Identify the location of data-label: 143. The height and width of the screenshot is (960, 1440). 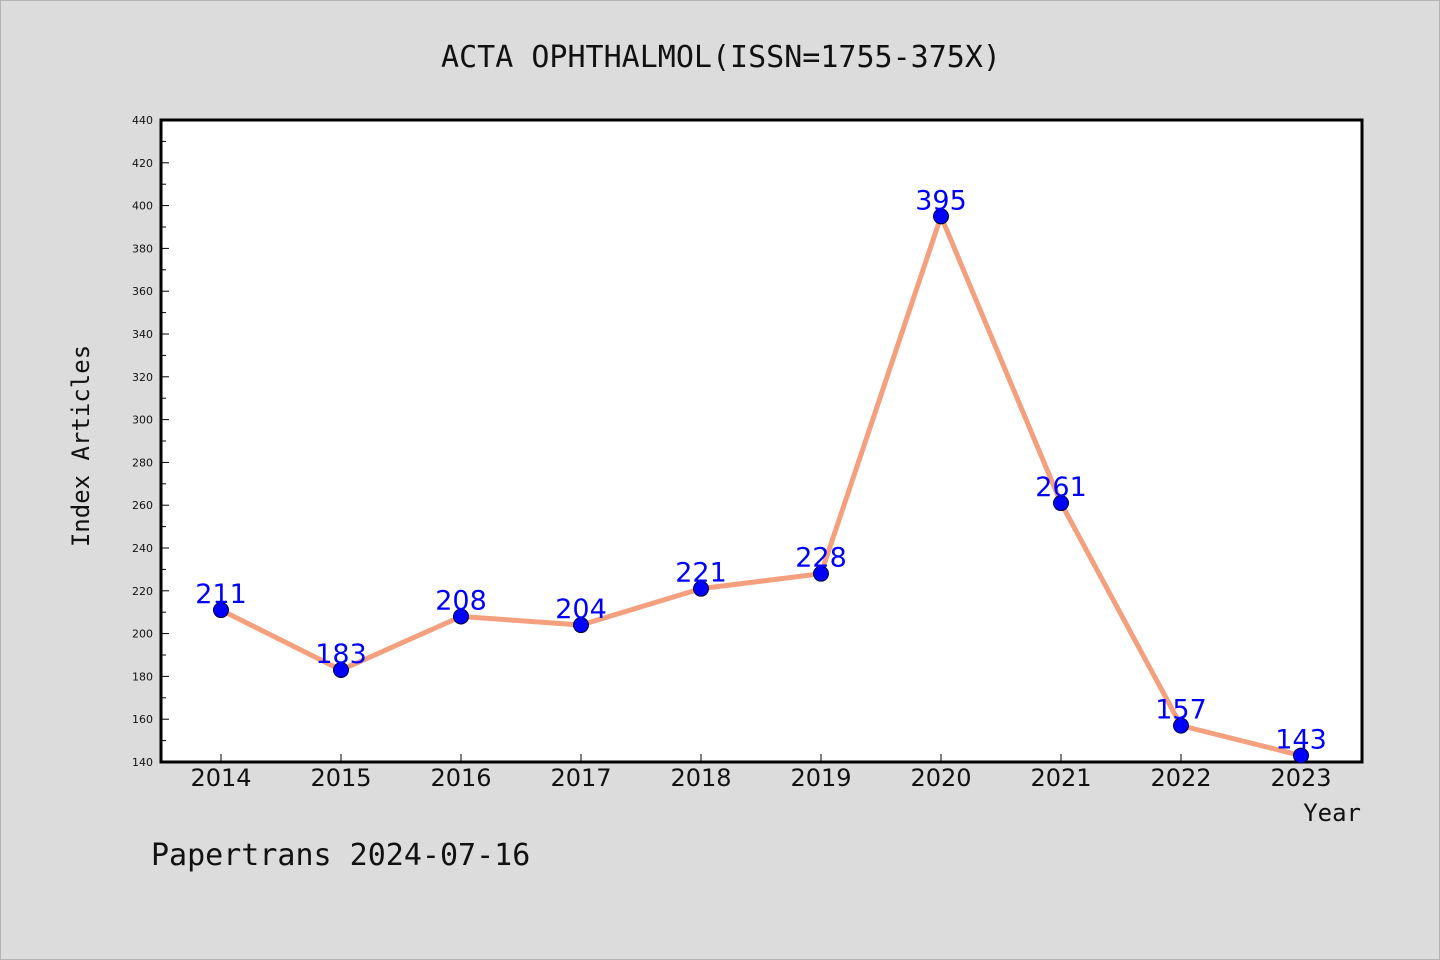
(1301, 740).